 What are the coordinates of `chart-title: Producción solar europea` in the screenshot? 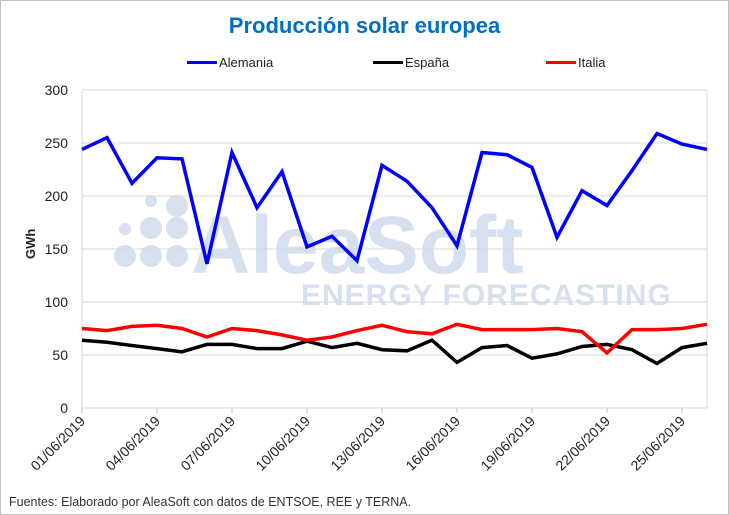 It's located at (364, 25).